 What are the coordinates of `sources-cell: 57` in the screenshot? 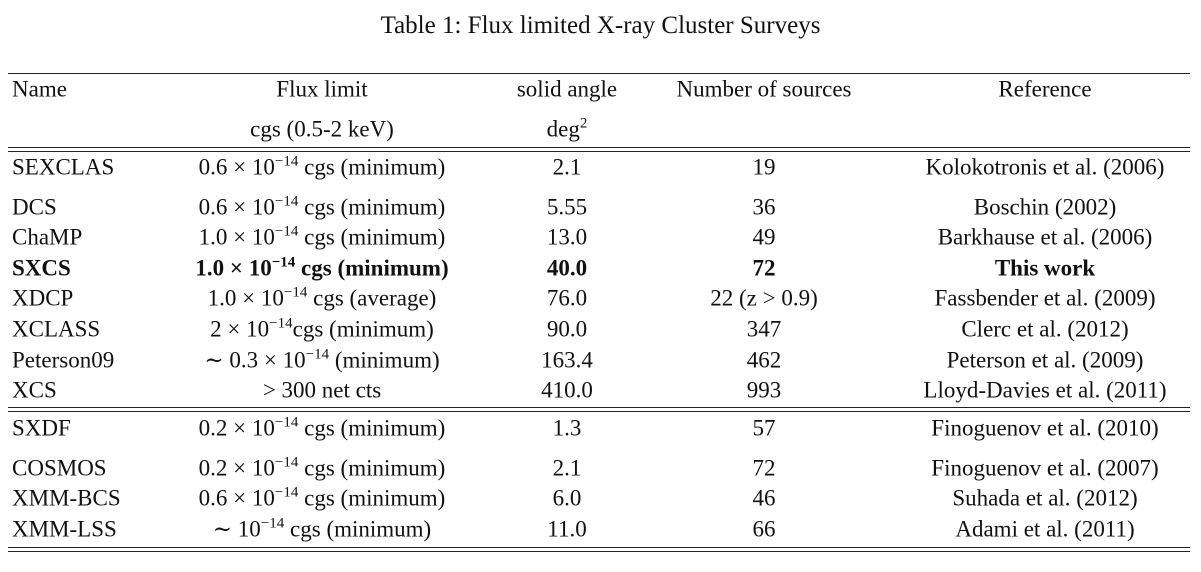 It's located at (764, 428).